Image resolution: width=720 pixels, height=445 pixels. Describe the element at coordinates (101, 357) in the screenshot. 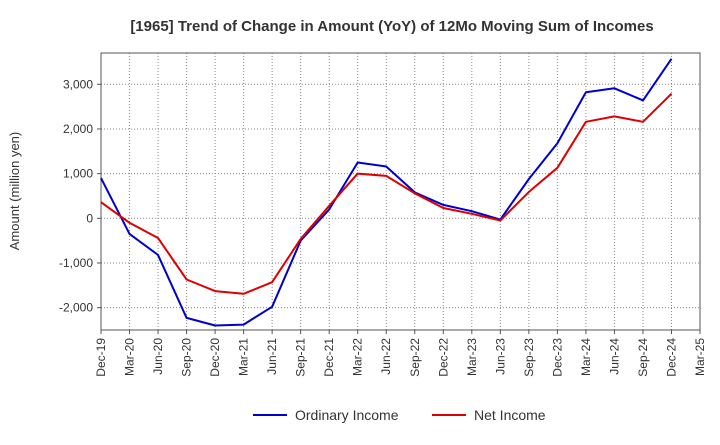

I see `x-tick-label: Dec-19` at that location.